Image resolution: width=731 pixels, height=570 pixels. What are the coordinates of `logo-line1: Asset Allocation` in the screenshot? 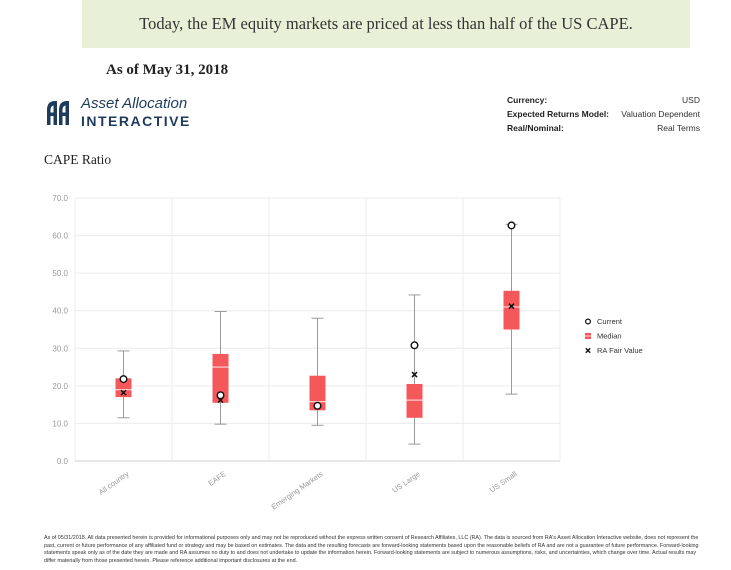 It's located at (134, 103).